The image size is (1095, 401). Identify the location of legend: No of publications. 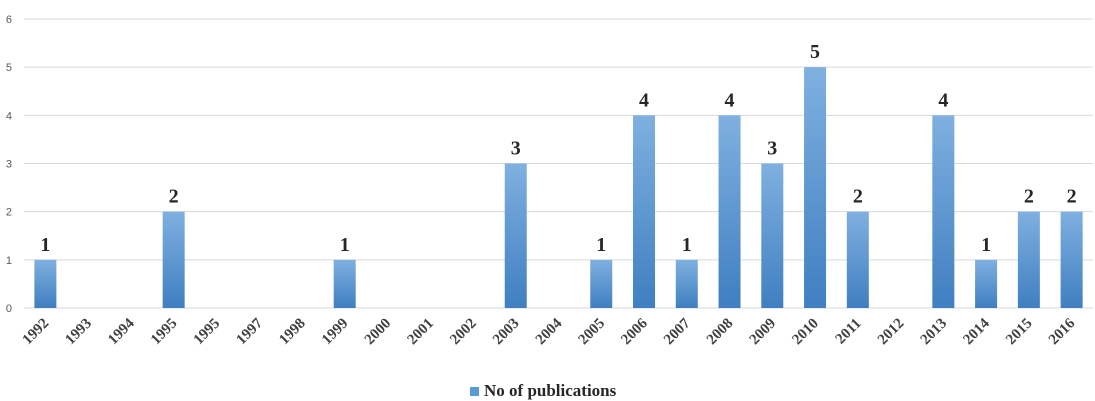
(543, 390).